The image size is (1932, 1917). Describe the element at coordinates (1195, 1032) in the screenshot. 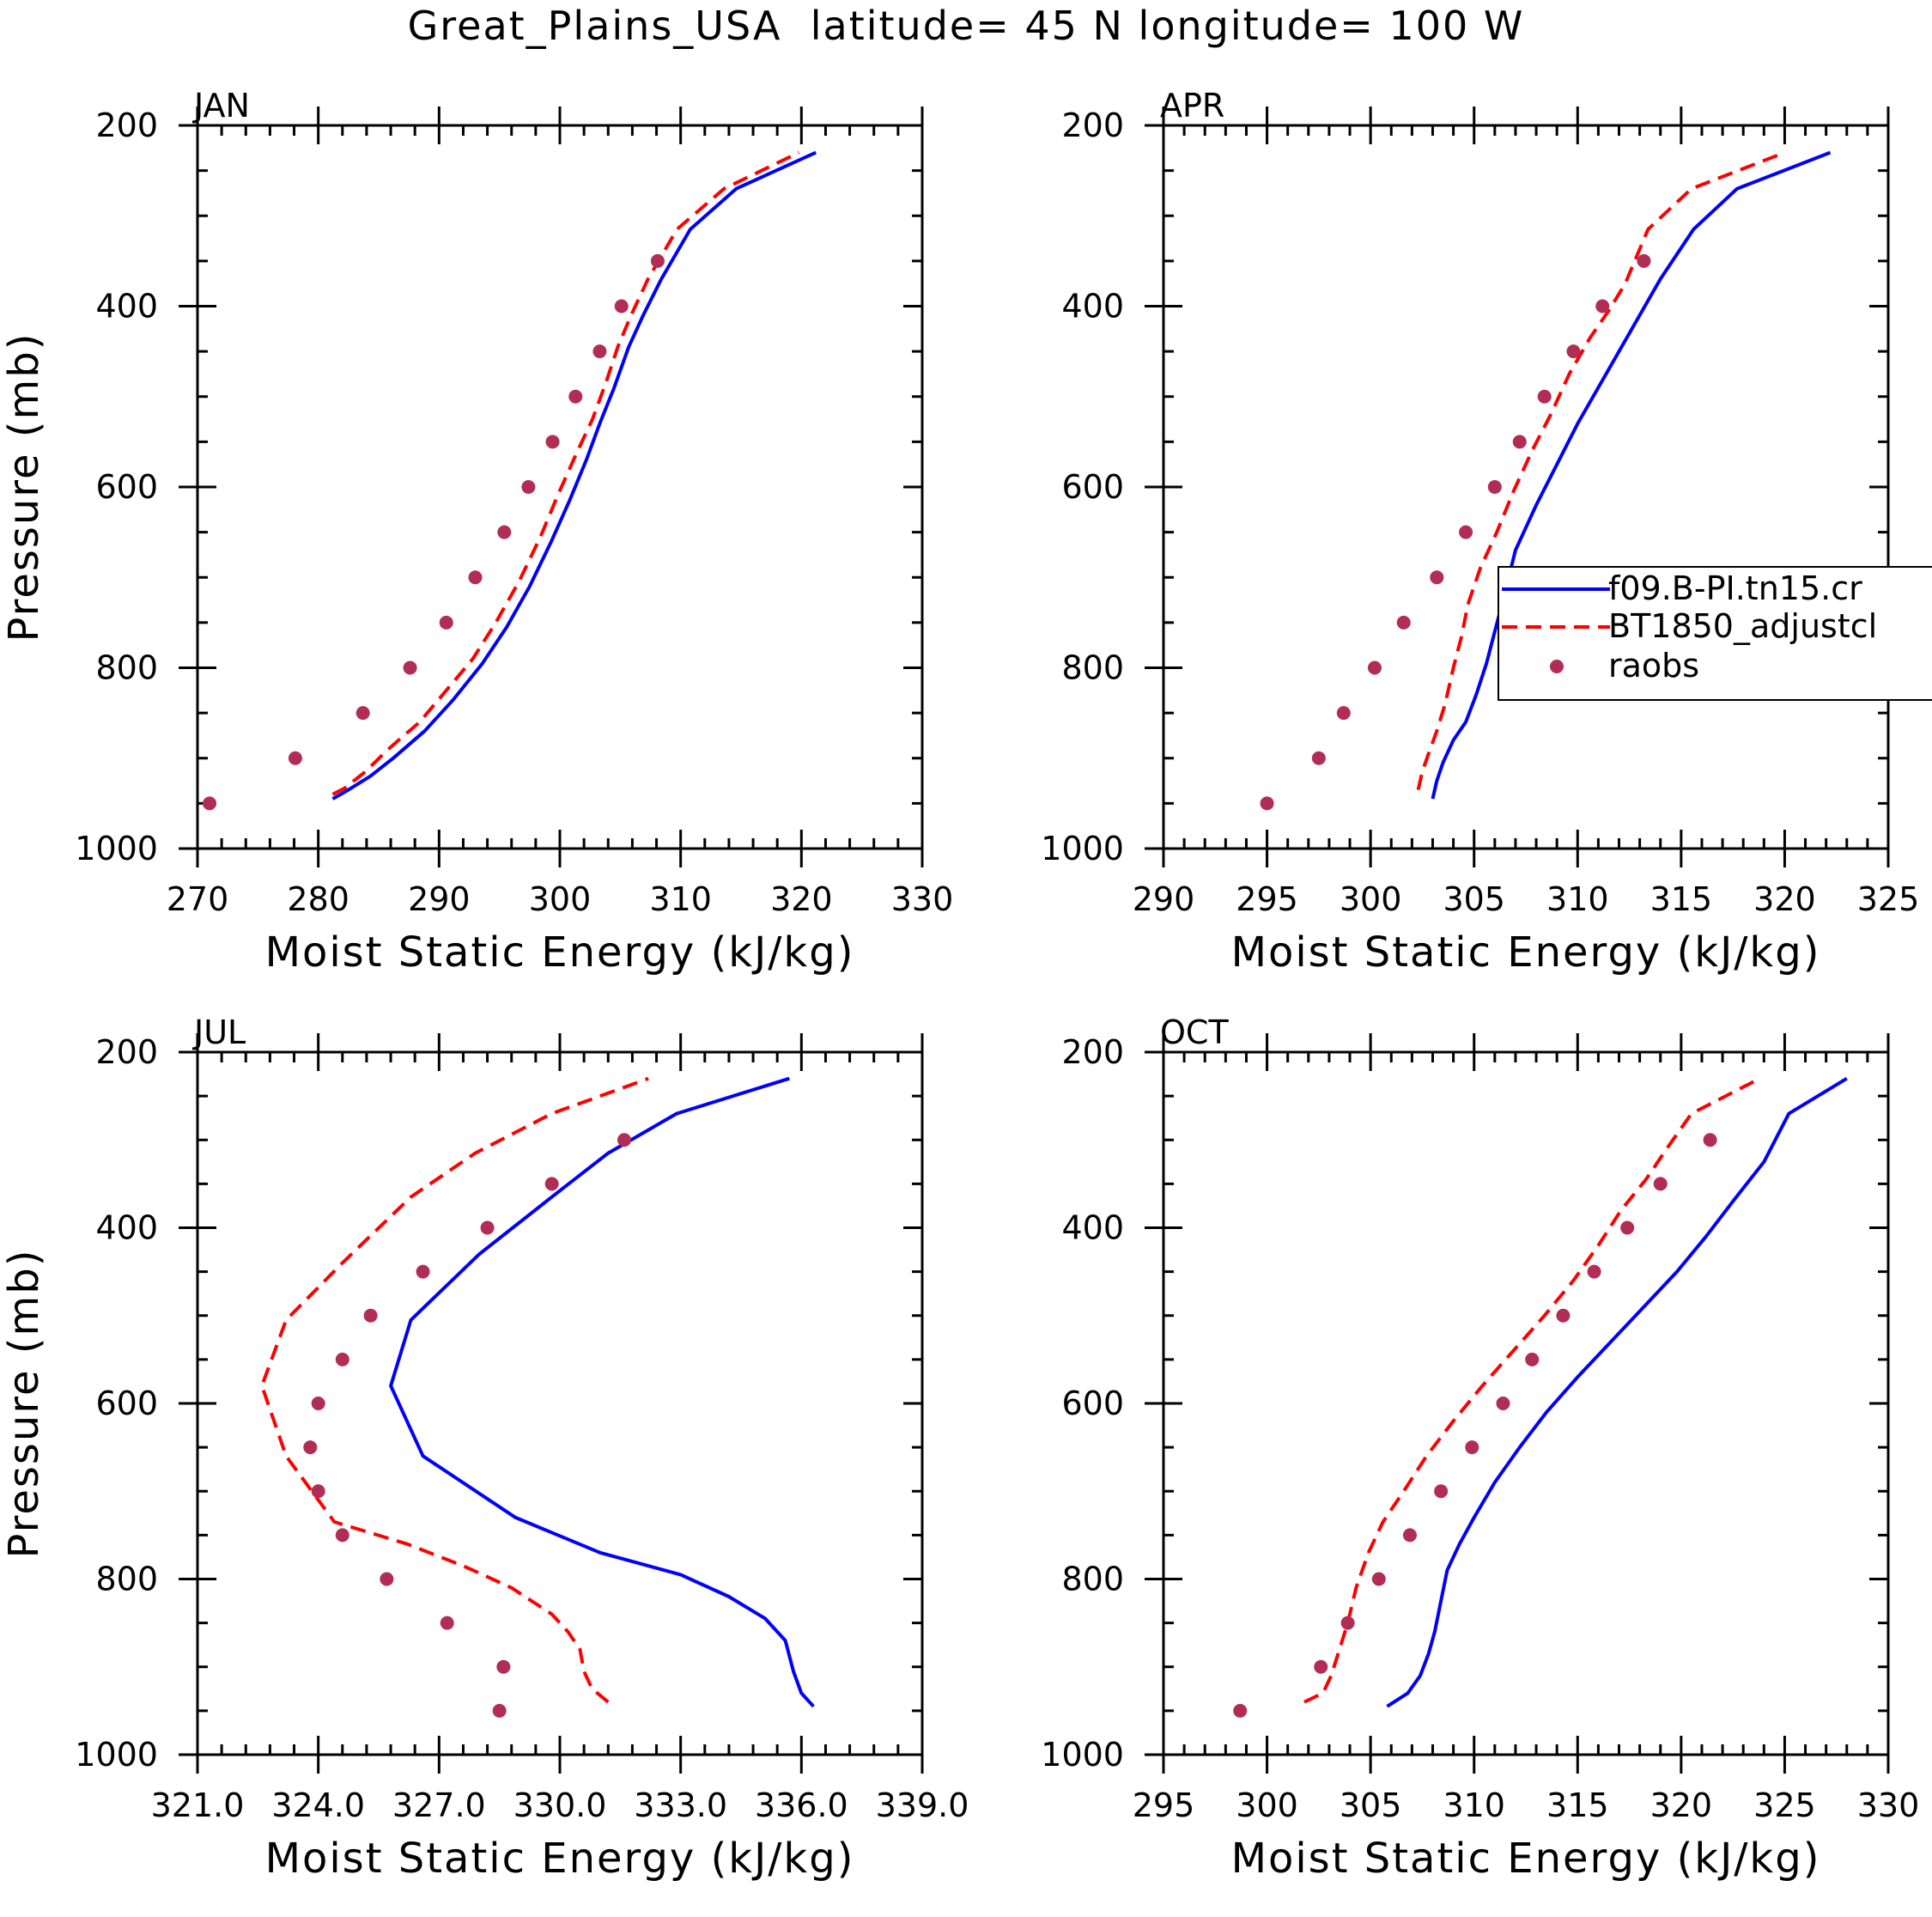

I see `panel-title: OCT` at that location.